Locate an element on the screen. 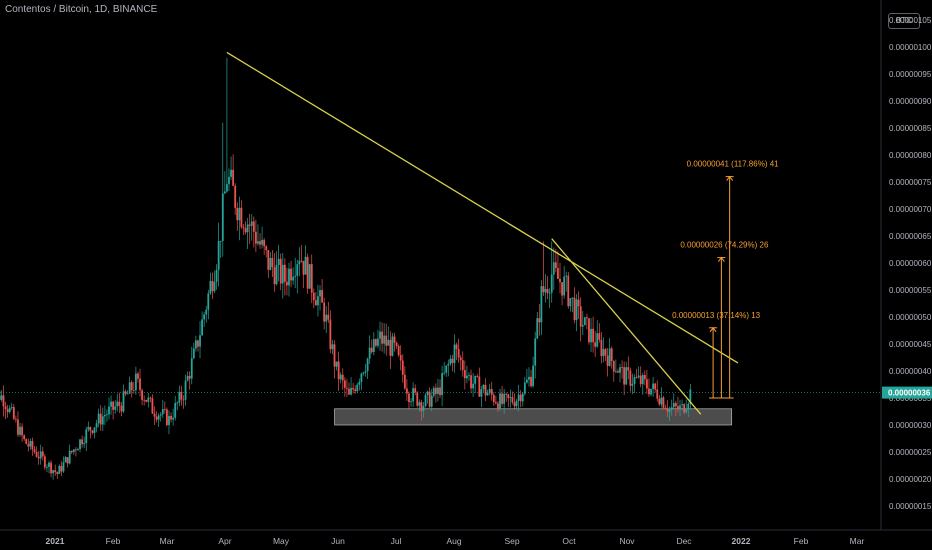 Image resolution: width=932 pixels, height=550 pixels. support-zone is located at coordinates (533, 417).